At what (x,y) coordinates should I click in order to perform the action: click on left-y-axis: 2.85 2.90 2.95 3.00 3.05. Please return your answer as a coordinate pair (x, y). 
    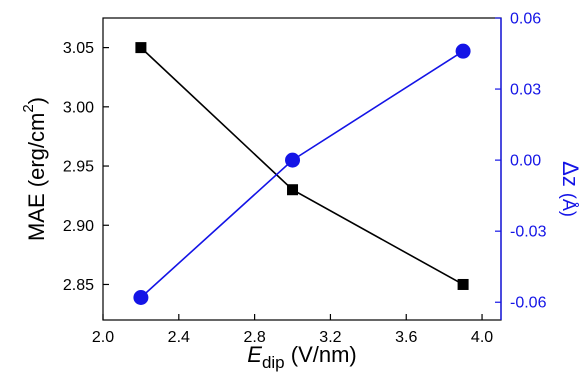
    Looking at the image, I should click on (86, 167).